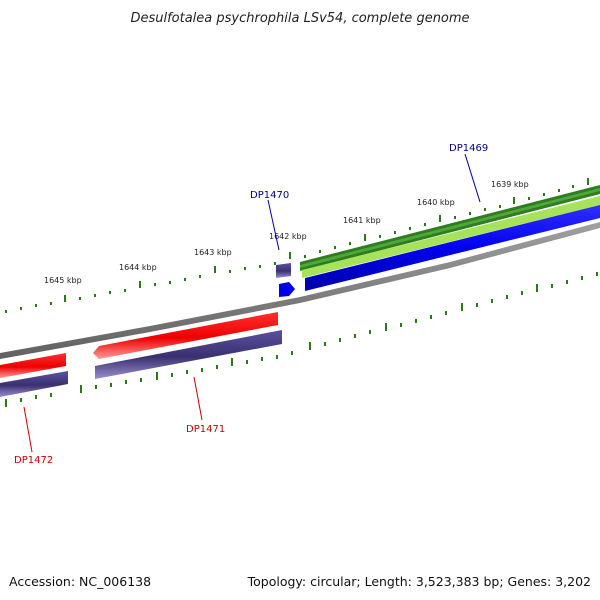 This screenshot has height=600, width=600. I want to click on tick-label-1639: 1639 kbp, so click(510, 184).